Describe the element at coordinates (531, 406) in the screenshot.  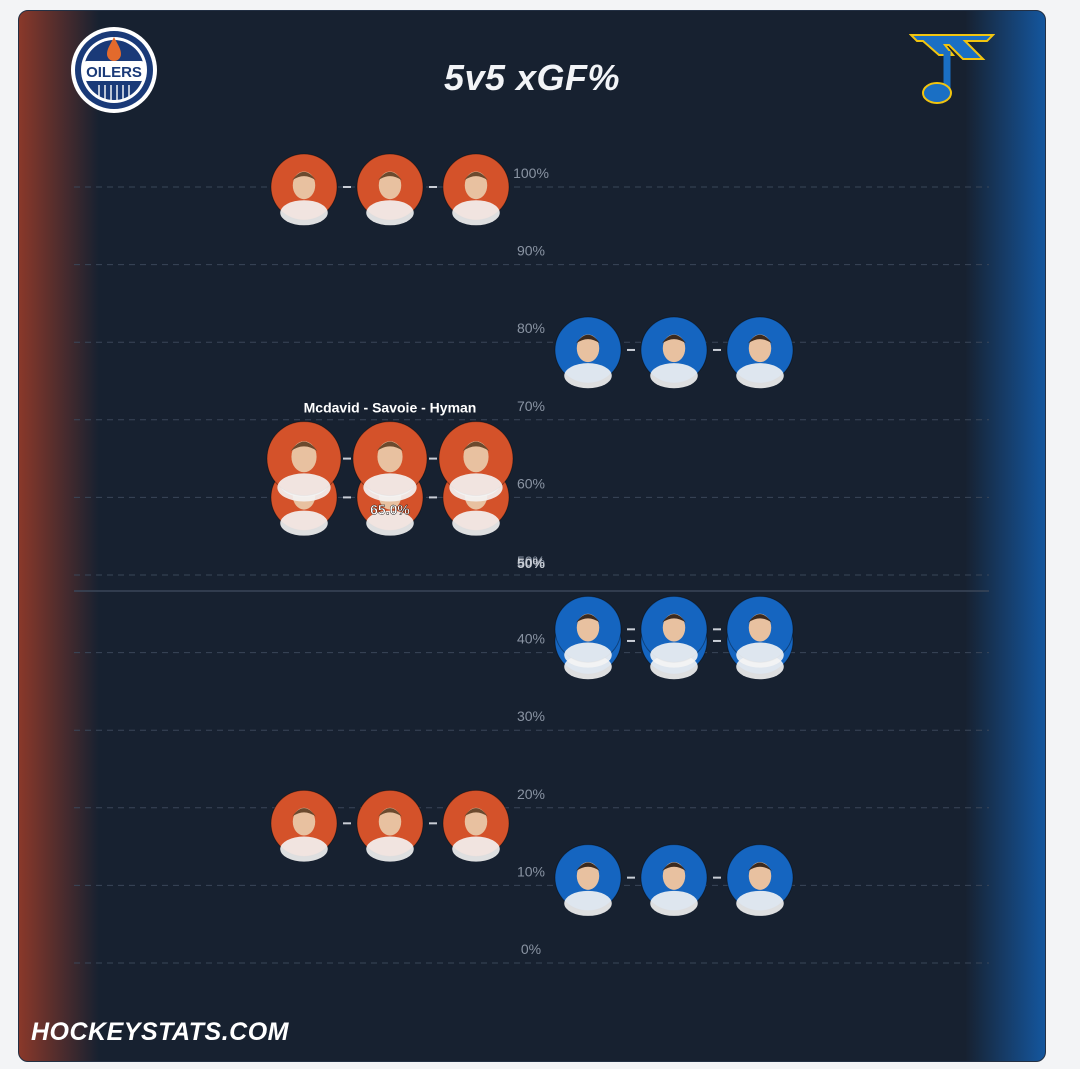
I see `y-tick-label: 70%` at that location.